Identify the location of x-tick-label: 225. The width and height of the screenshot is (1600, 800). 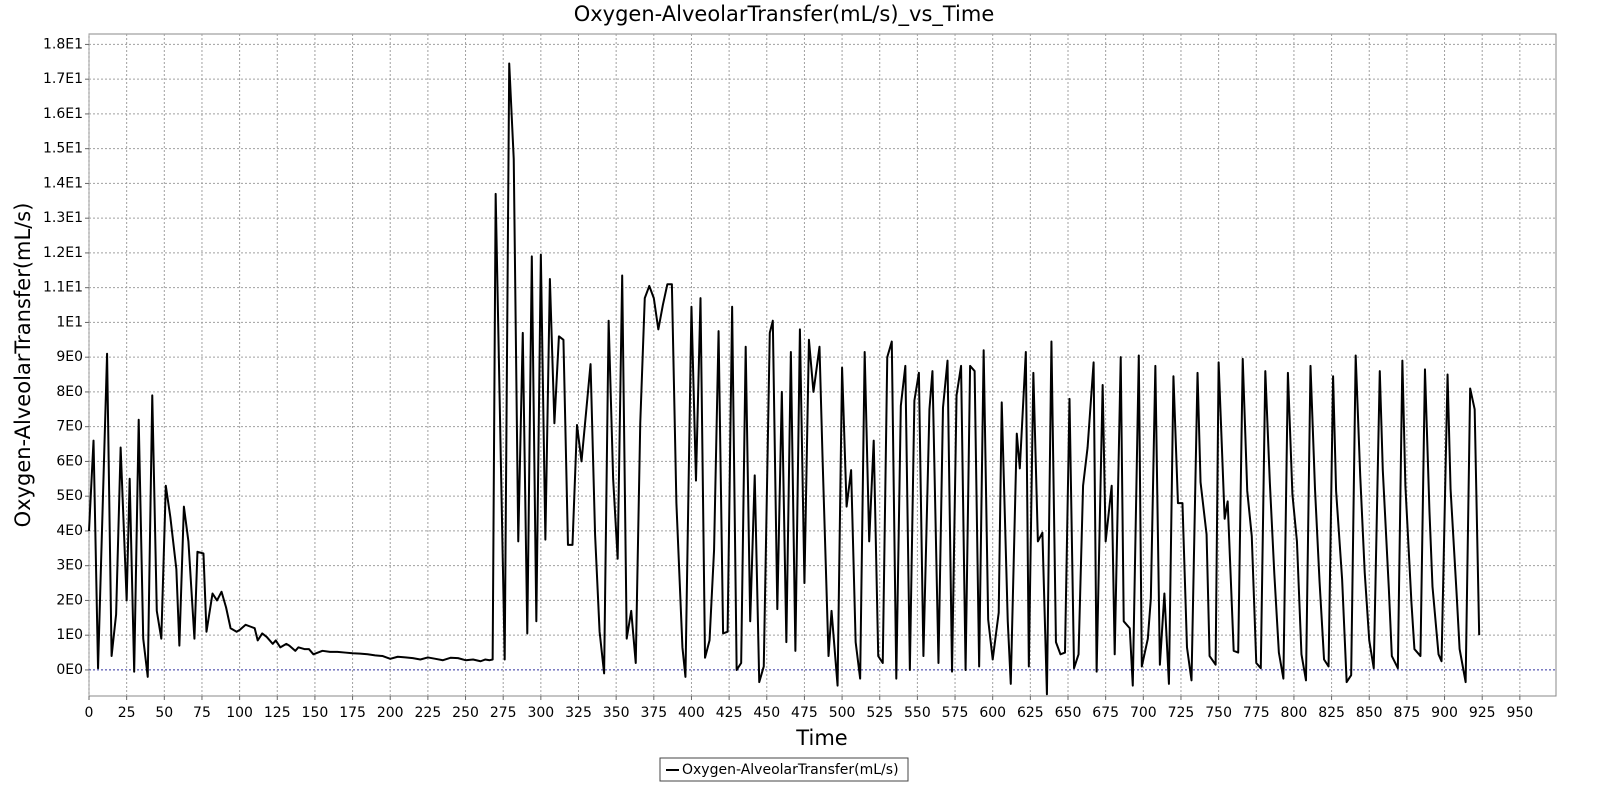
(428, 713).